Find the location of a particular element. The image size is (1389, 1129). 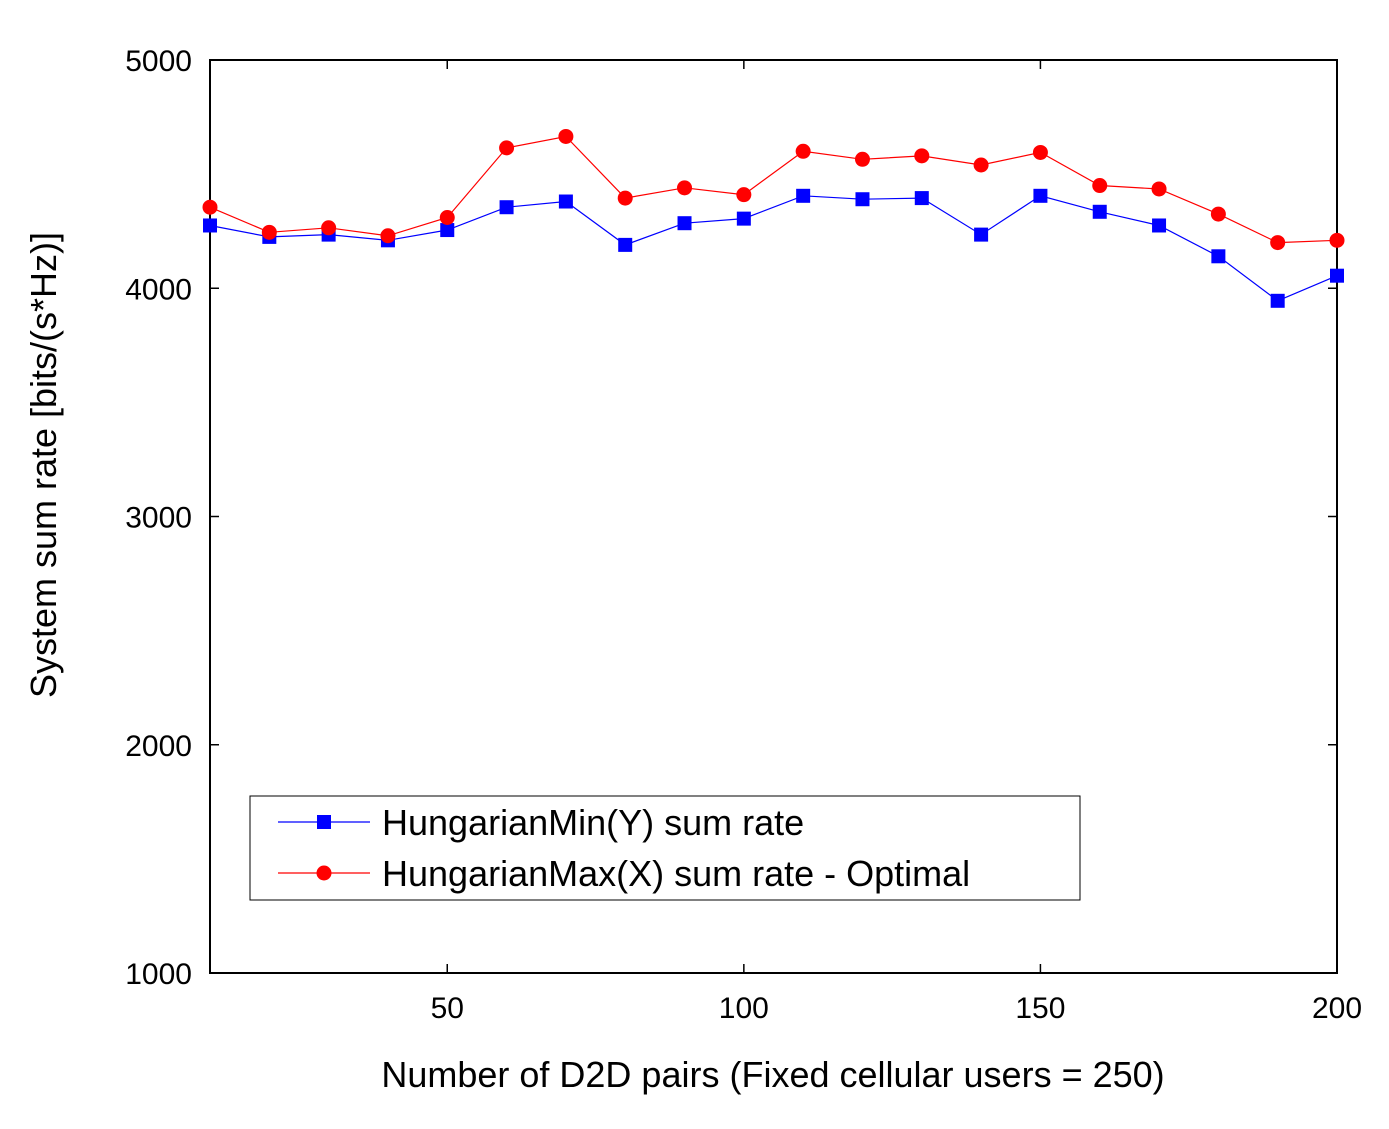

legend-box is located at coordinates (665, 848).